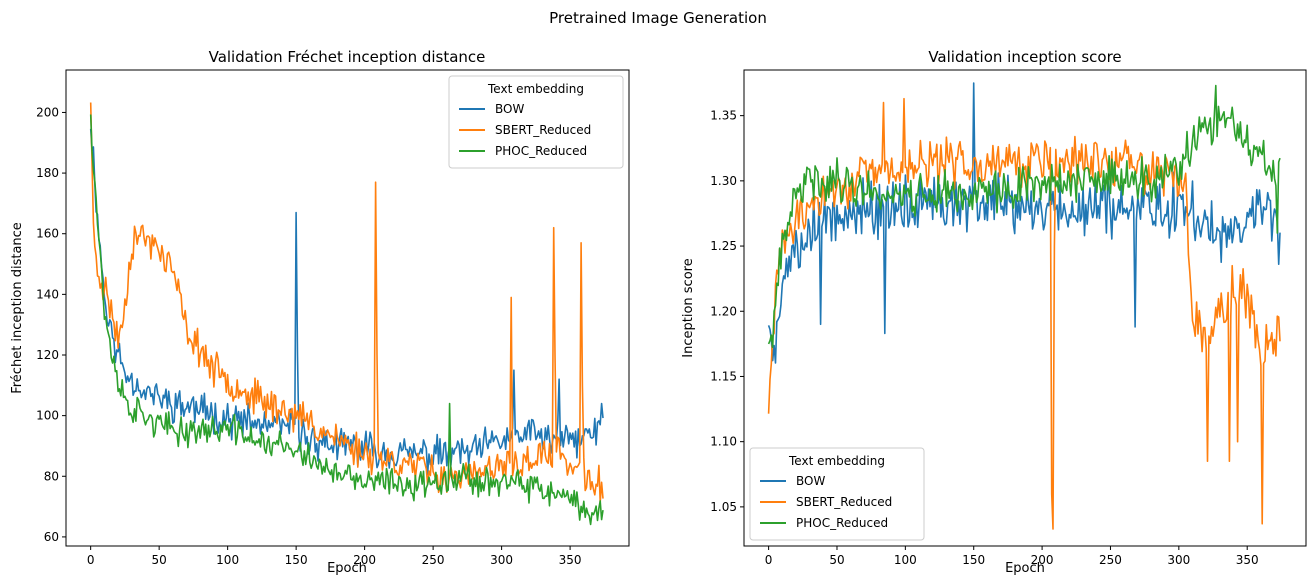 This screenshot has height=585, width=1316. I want to click on fid-x-tick-label: 150, so click(296, 560).